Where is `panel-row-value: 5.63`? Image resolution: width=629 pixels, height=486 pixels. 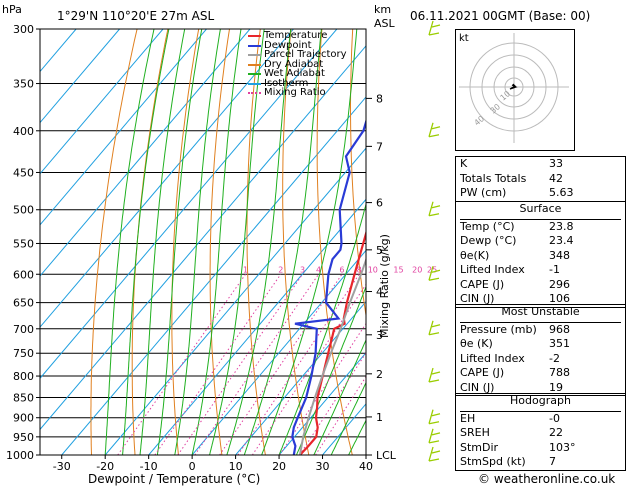
panel-row-value: 5.63 is located at coordinates (561, 192).